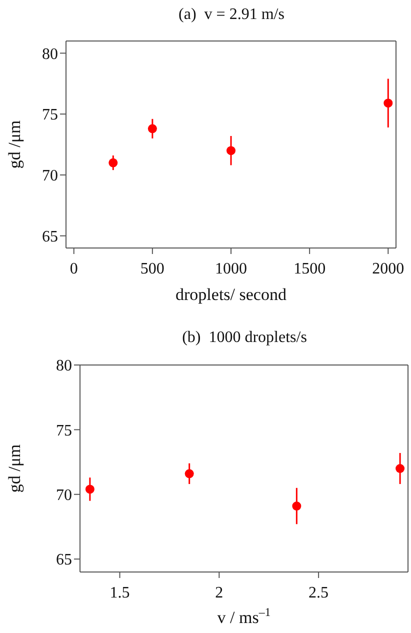  What do you see at coordinates (74, 269) in the screenshot?
I see `x-tick-label: 0` at bounding box center [74, 269].